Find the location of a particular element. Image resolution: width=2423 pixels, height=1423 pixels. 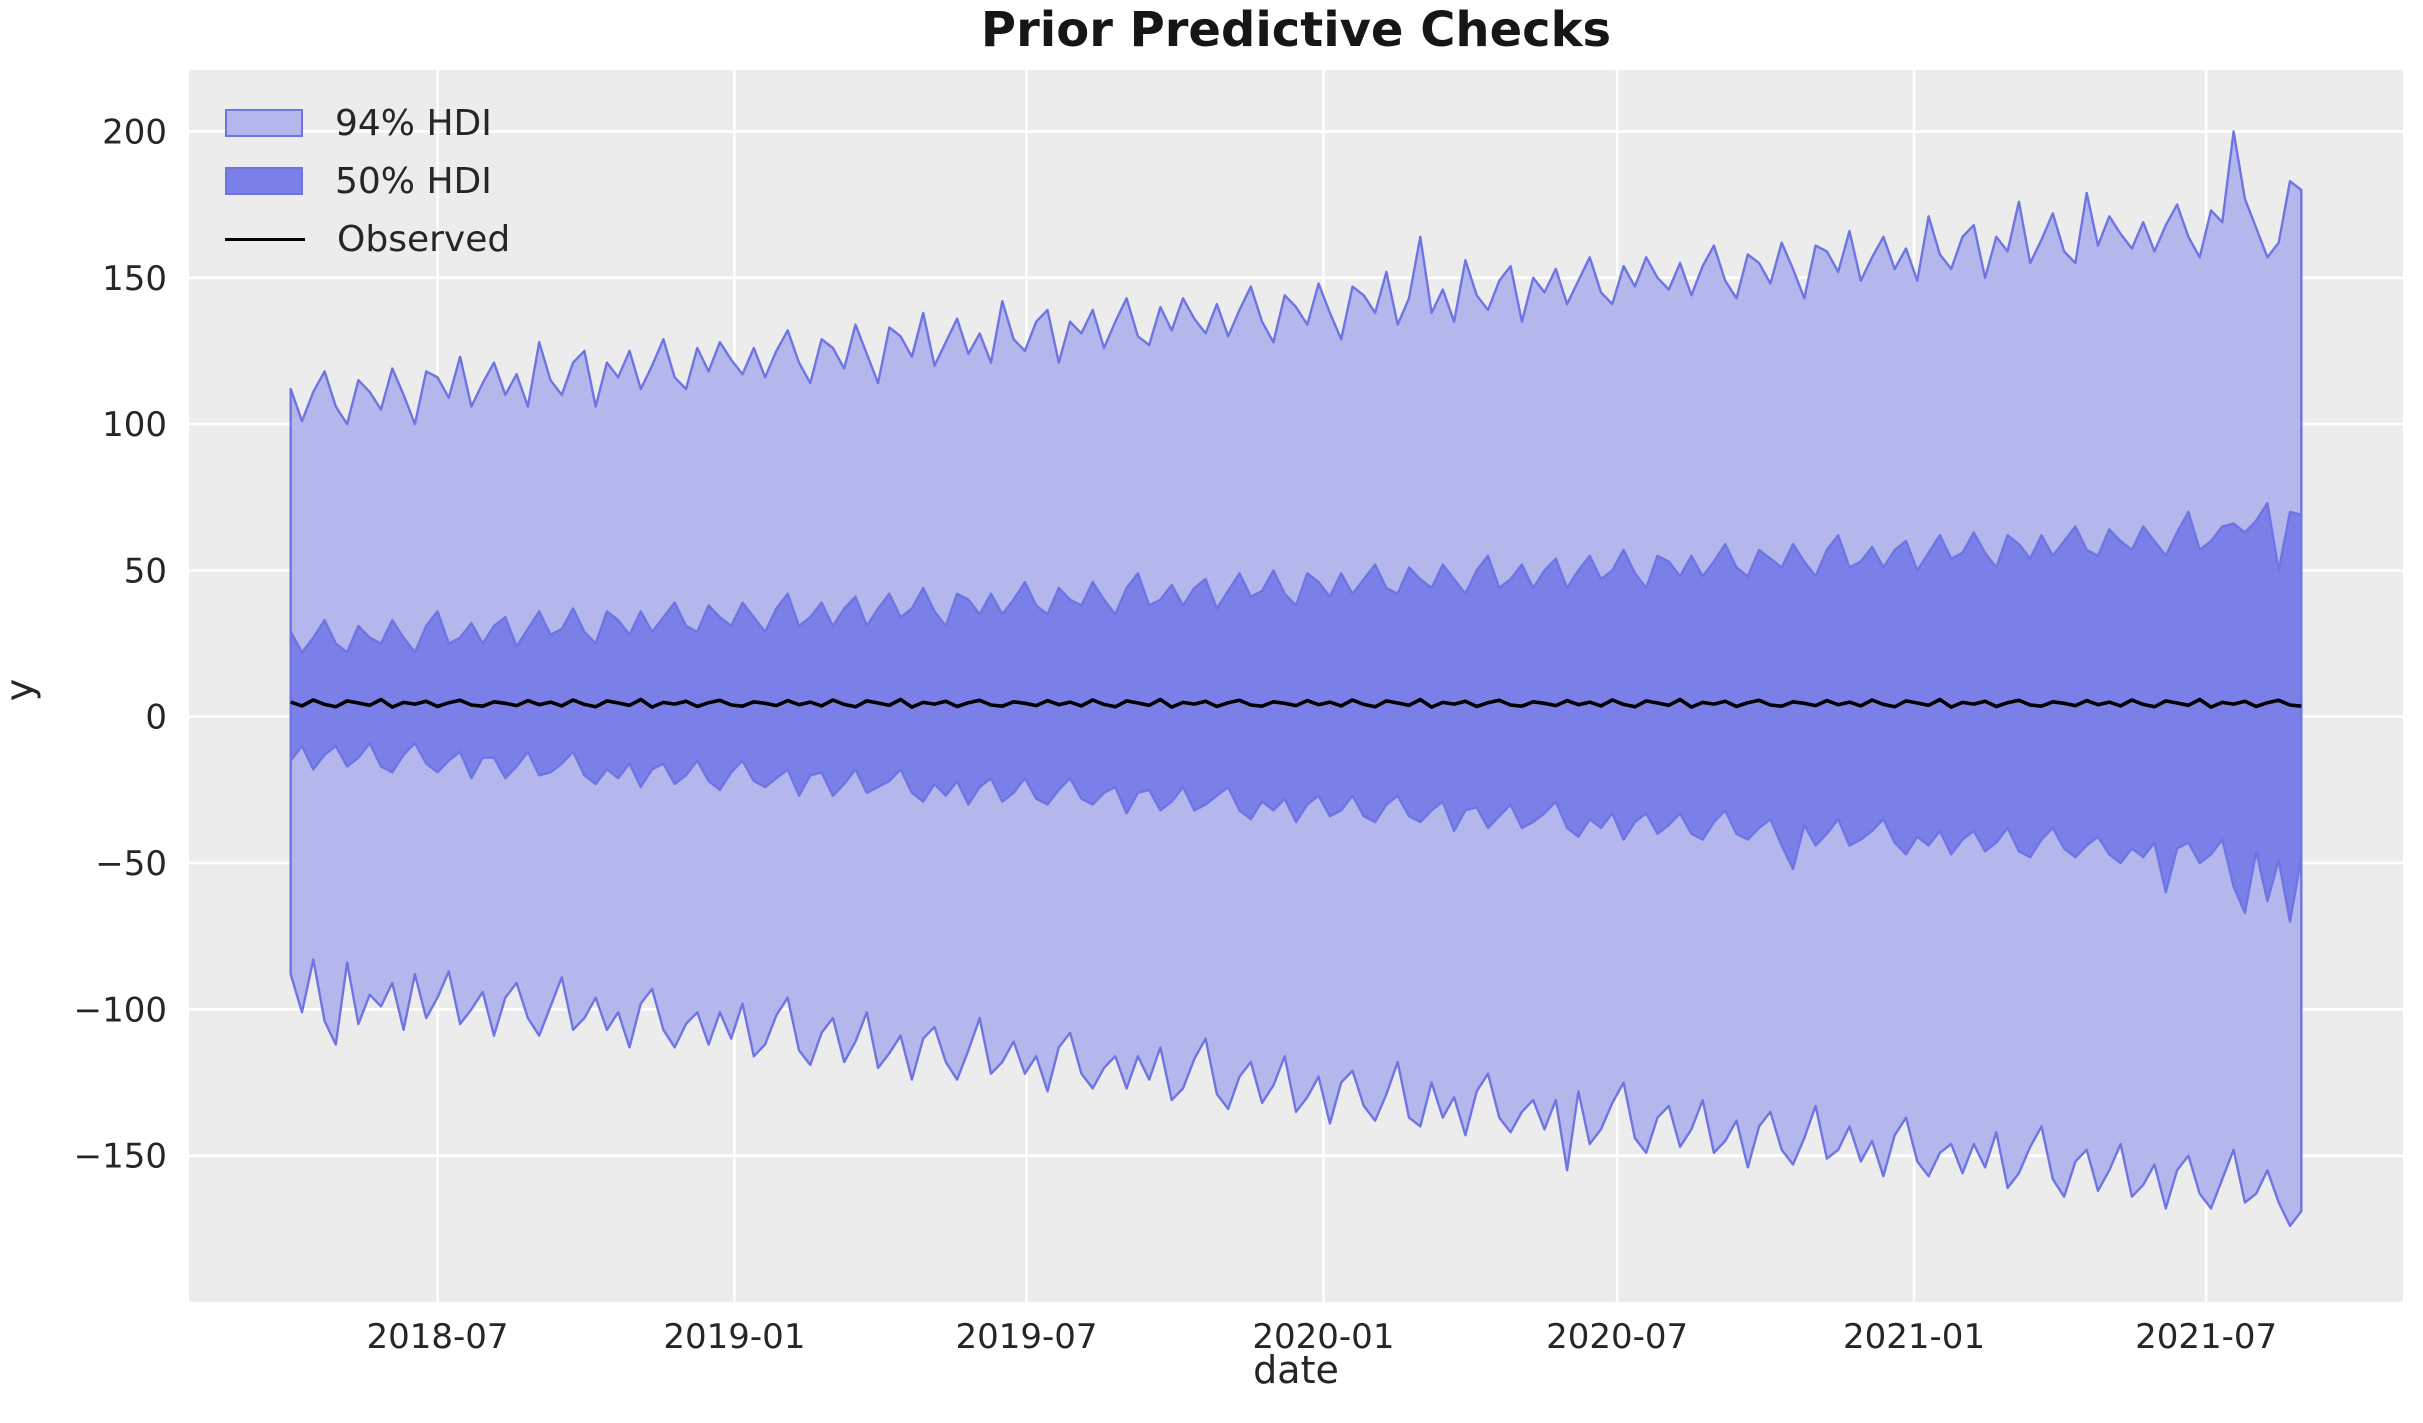

x-tick-label: 2021-07 is located at coordinates (2206, 1337).